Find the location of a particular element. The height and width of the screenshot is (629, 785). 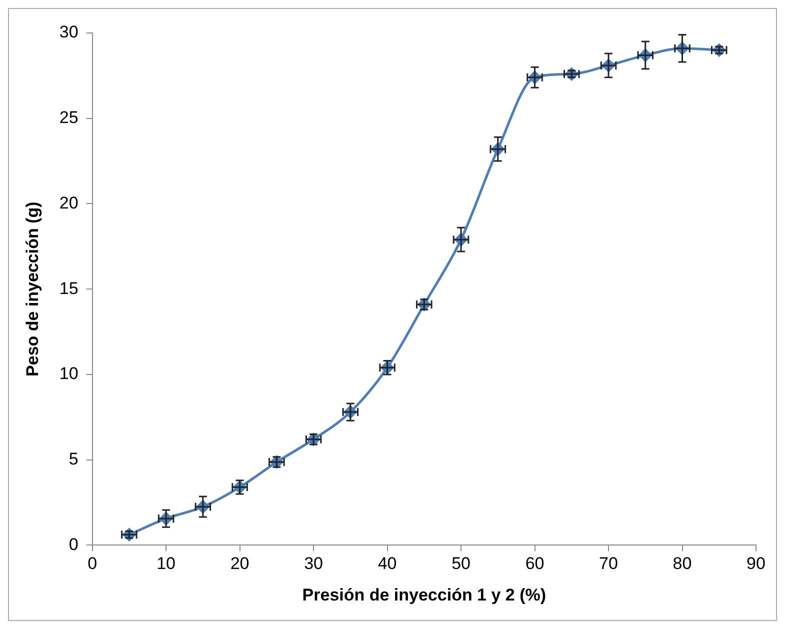

x-axis-title: Presión de inyección 1 y 2 (%) is located at coordinates (424, 594).